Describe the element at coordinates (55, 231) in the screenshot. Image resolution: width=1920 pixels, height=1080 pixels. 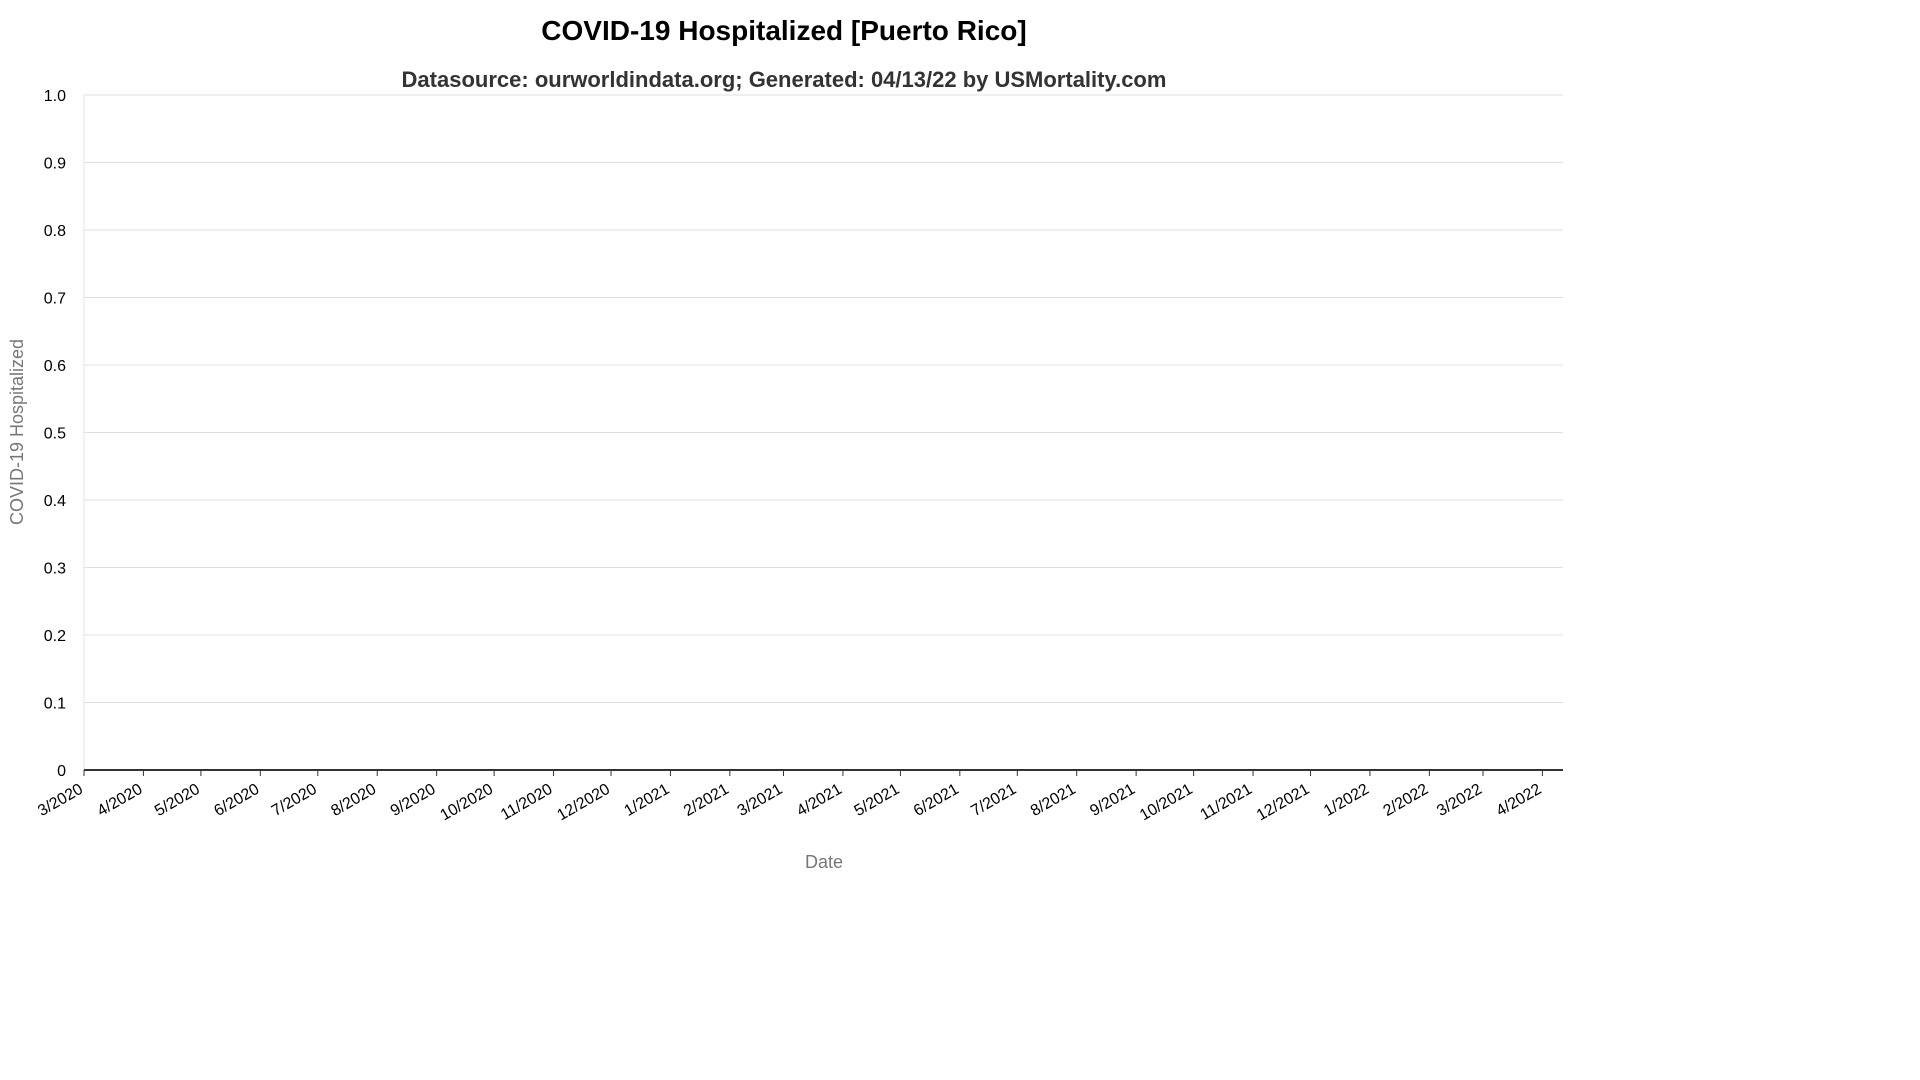
I see `y-tick-label: 0.8` at that location.